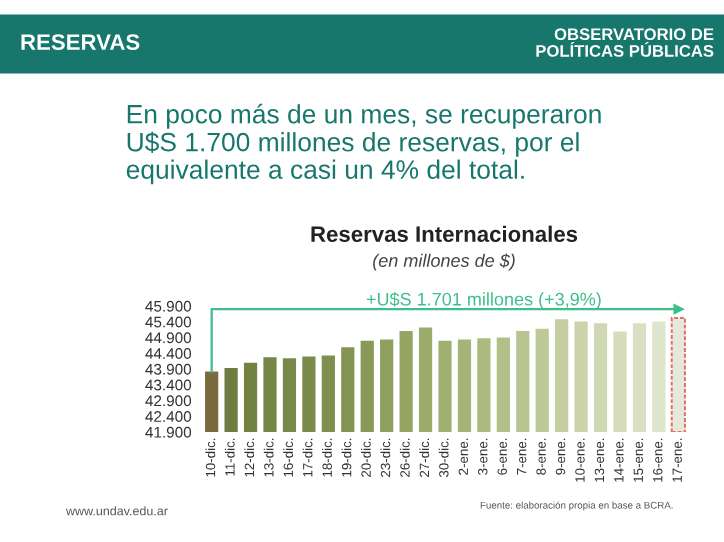 The width and height of the screenshot is (724, 542). Describe the element at coordinates (363, 144) in the screenshot. I see `text: En poco más de un mes, se recuperaron U$S 1.700 millones de reservas, por el equivalente a casi un 4% del total.` at that location.